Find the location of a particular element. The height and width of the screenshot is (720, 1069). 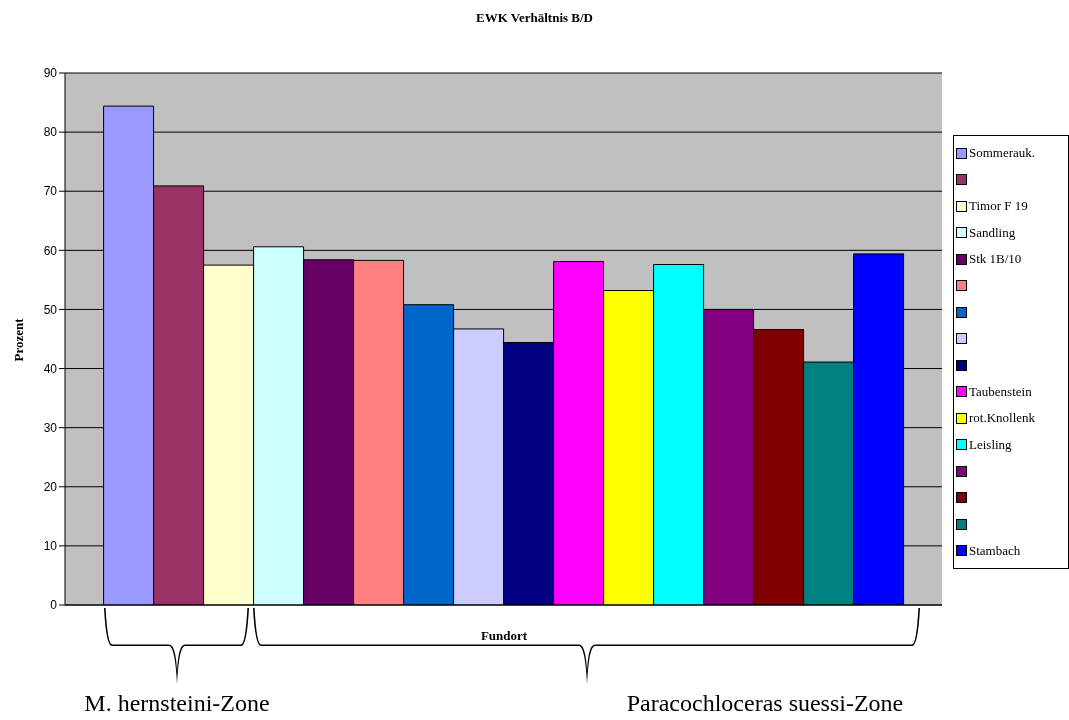

legend-label: Leisling is located at coordinates (990, 444).